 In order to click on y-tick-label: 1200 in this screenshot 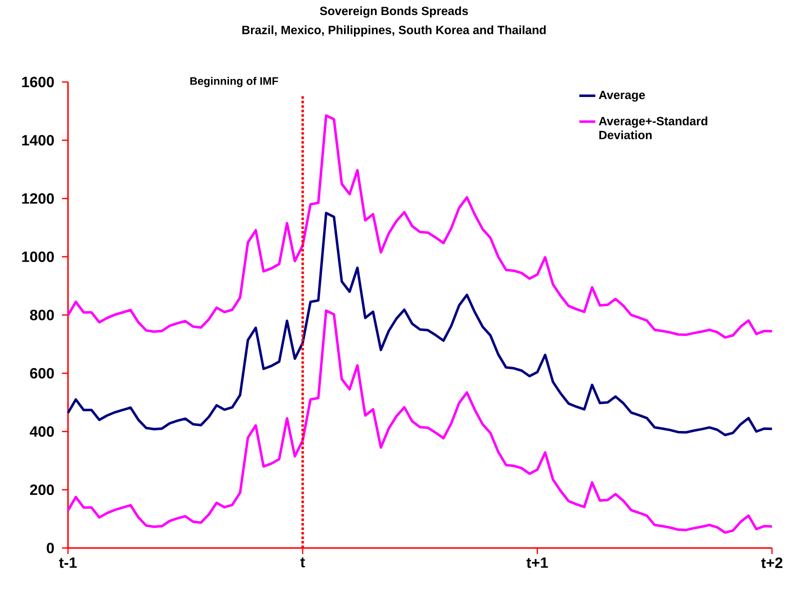, I will do `click(38, 198)`.